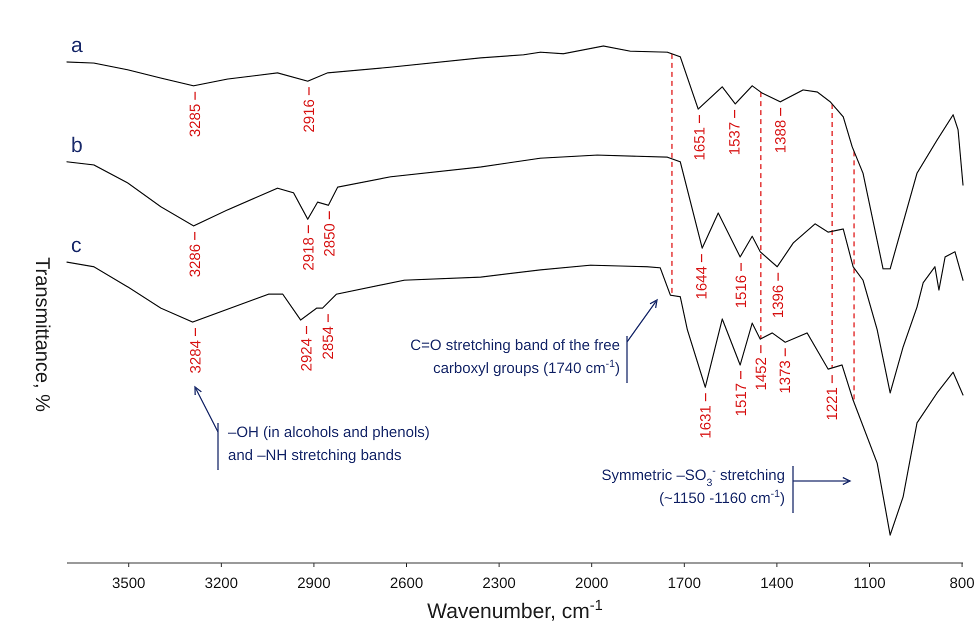  Describe the element at coordinates (706, 422) in the screenshot. I see `annotation: 1631` at that location.